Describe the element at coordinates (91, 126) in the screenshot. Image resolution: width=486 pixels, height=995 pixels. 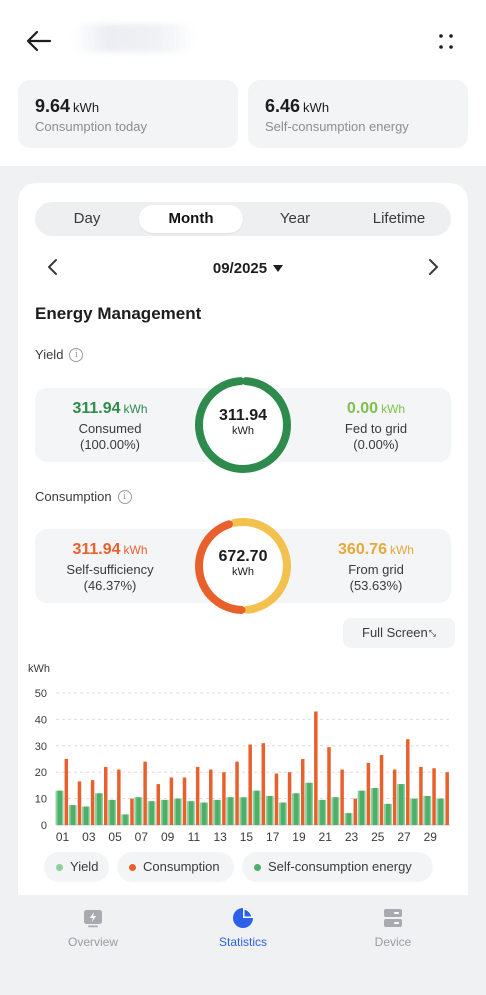
I see `consumption-today-label: Consumption today` at that location.